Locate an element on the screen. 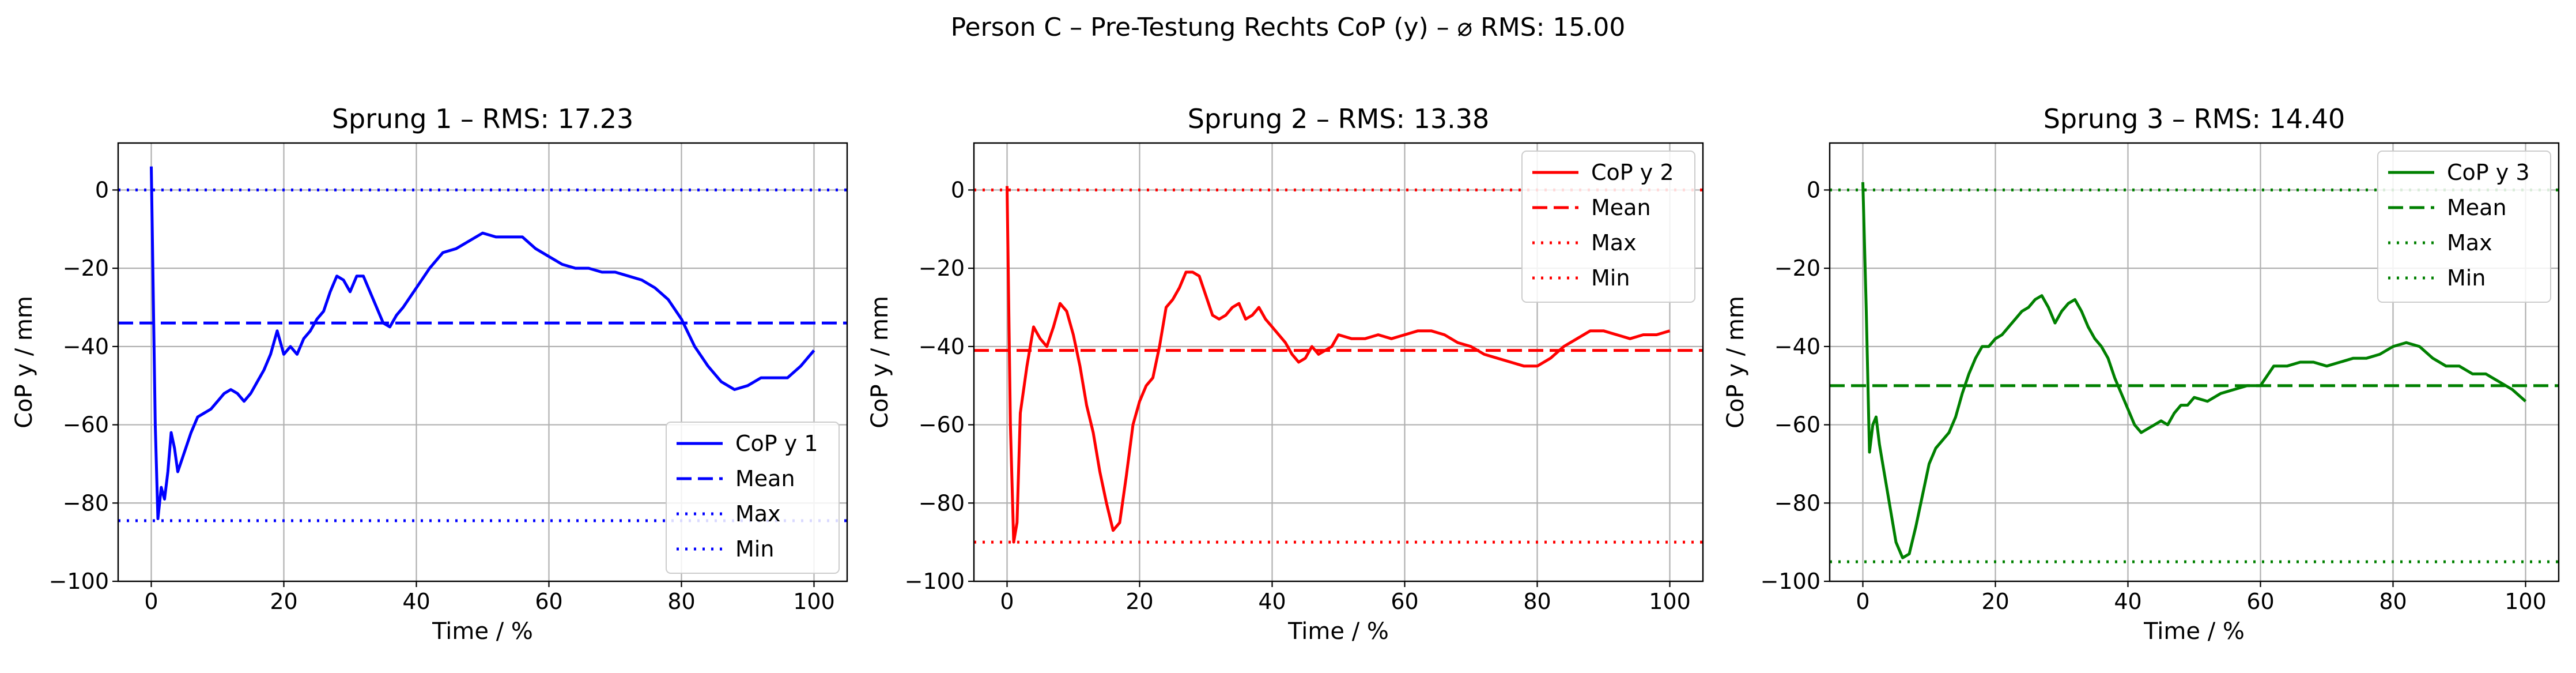  chart-title: Sprung 2 – RMS: 13.38 is located at coordinates (1339, 118).